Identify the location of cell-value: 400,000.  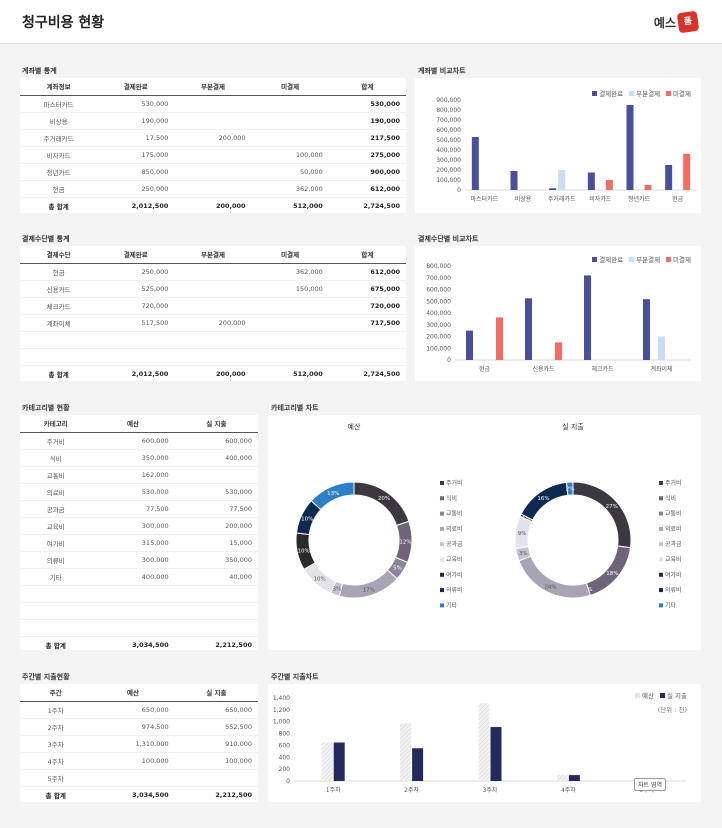
(133, 577).